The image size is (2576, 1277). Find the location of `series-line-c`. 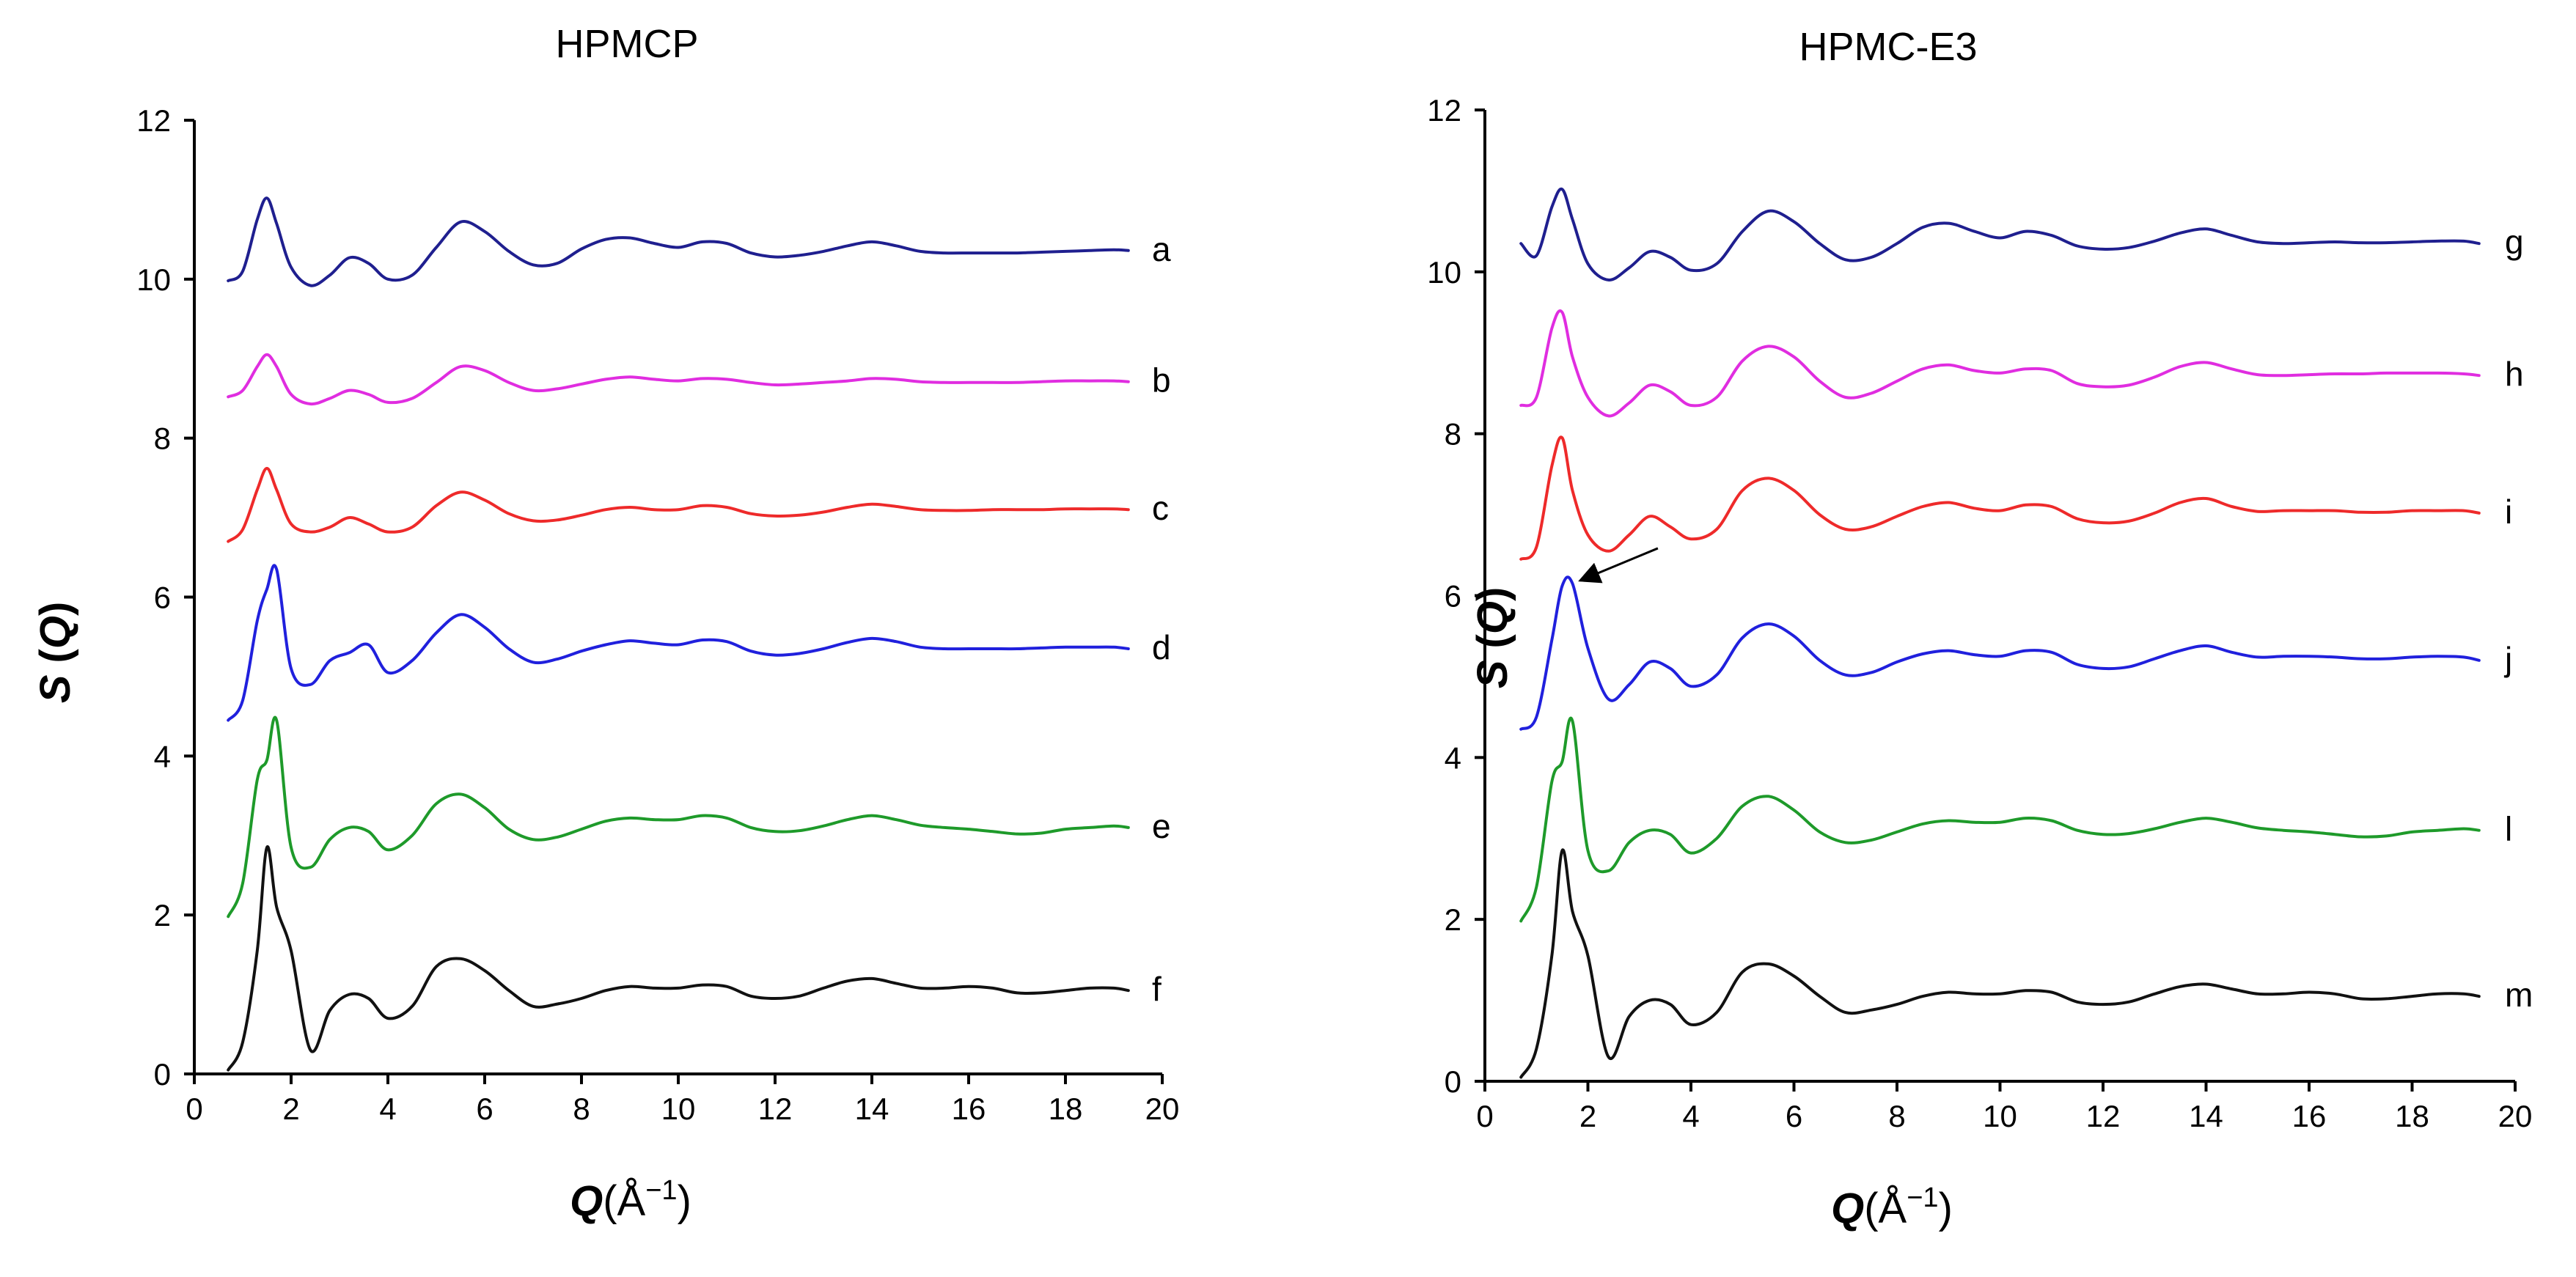

series-line-c is located at coordinates (679, 505).